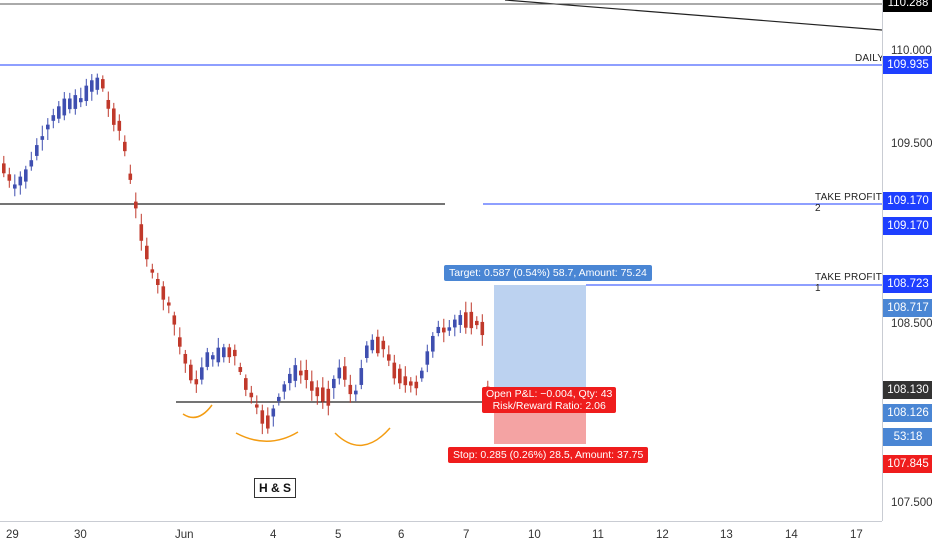 The image size is (932, 551). What do you see at coordinates (907, 65) in the screenshot?
I see `daily-price-tag: 109.935` at bounding box center [907, 65].